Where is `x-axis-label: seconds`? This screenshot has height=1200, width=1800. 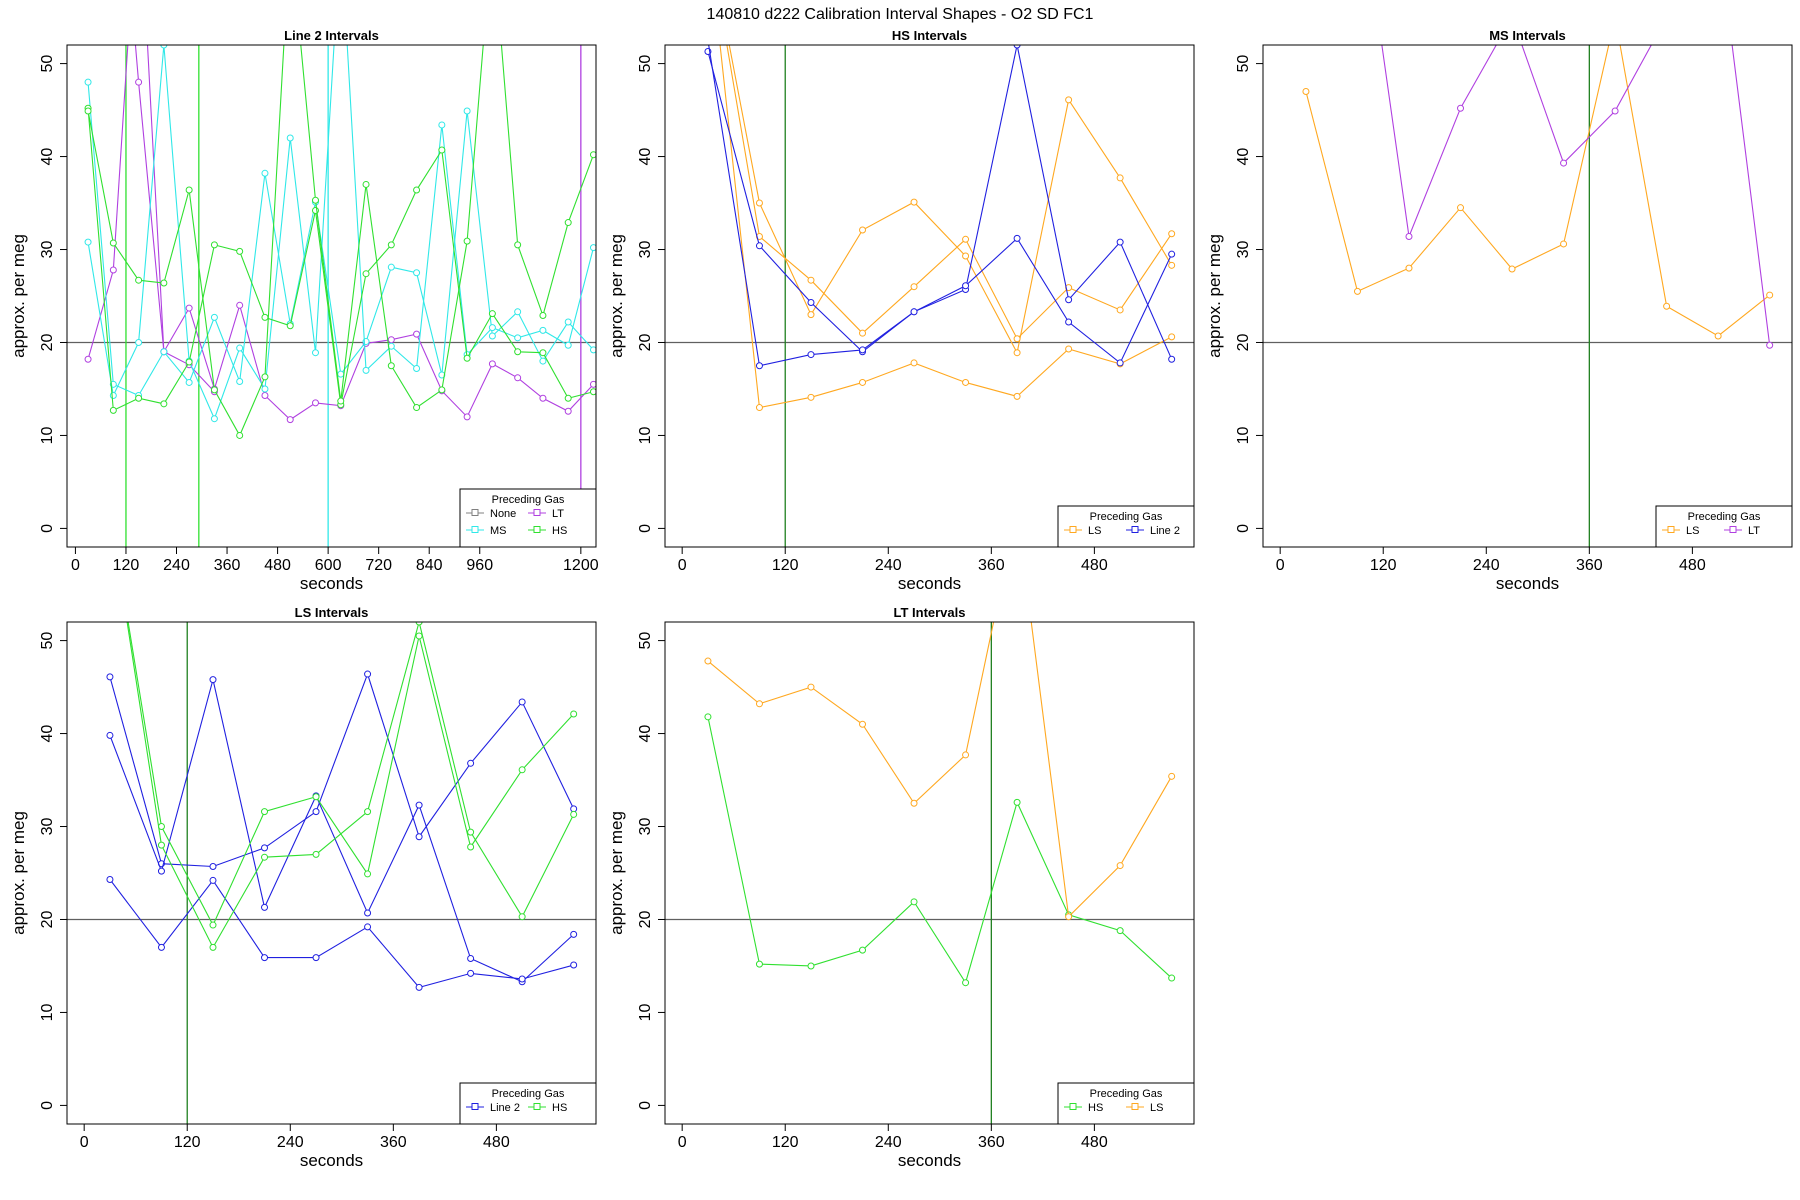 x-axis-label: seconds is located at coordinates (929, 583).